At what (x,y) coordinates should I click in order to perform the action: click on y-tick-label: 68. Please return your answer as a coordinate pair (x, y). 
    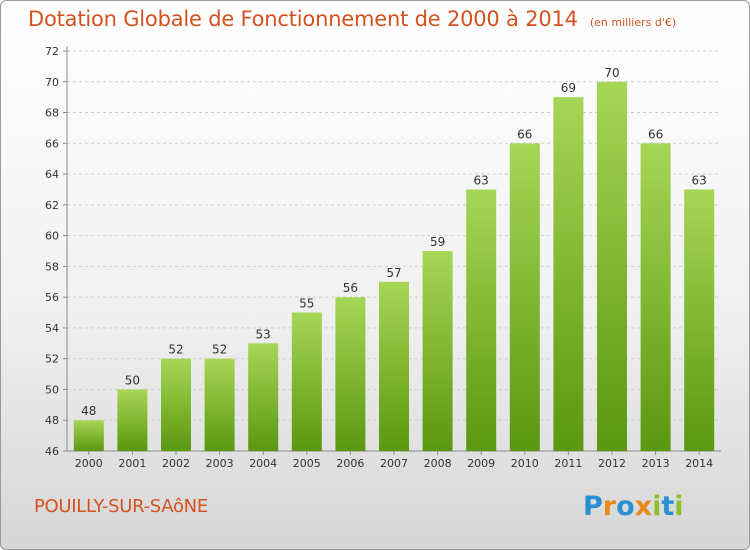
    Looking at the image, I should click on (52, 113).